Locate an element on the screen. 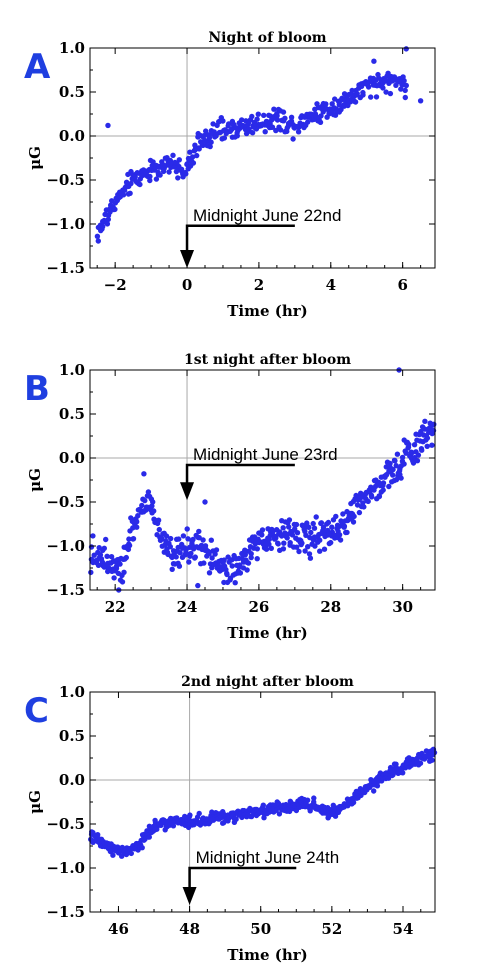  annotation-label: Midnight June 23rd is located at coordinates (265, 454).